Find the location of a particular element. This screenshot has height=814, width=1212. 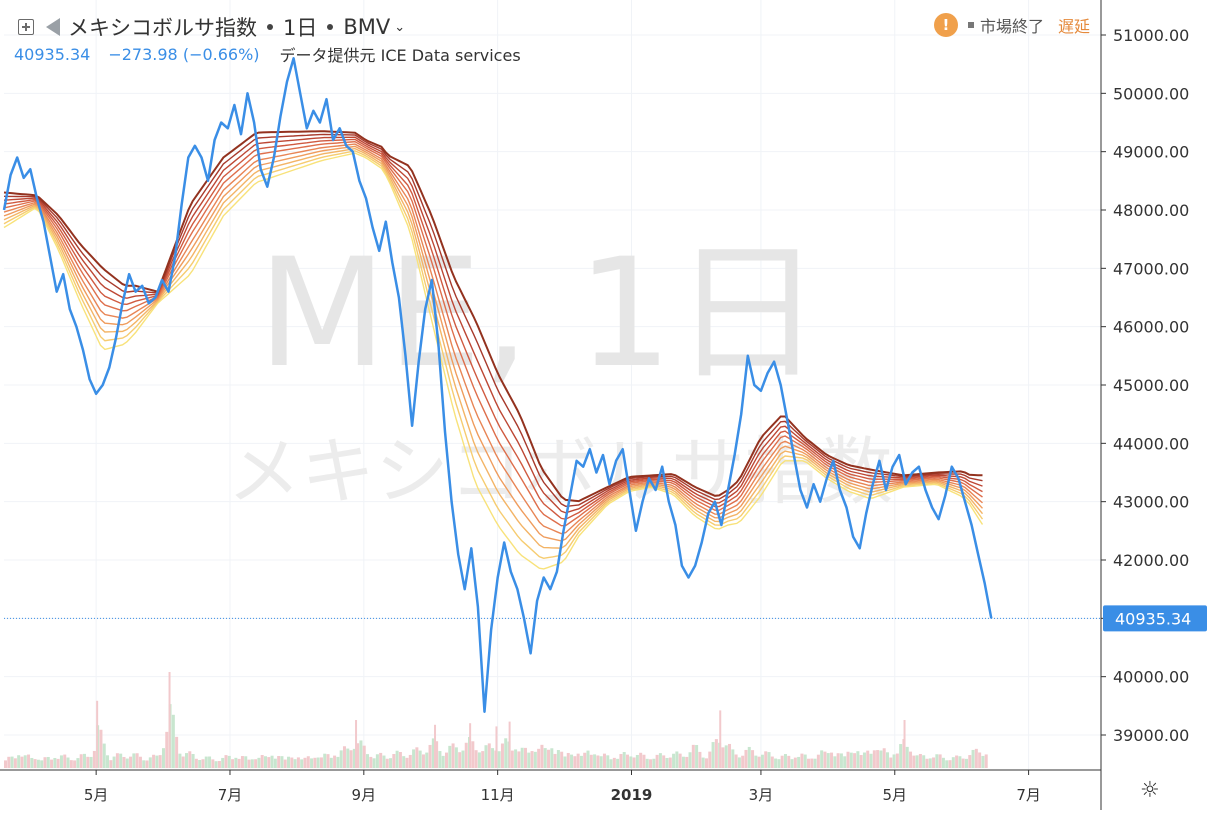

gear-icon: ☼ is located at coordinates (1150, 790).